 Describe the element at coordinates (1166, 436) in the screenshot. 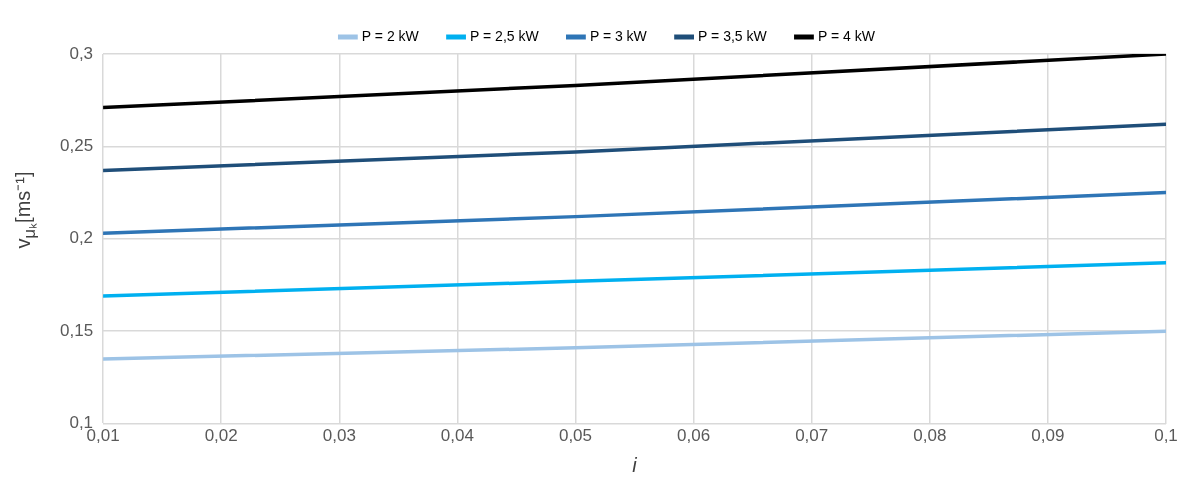

I see `x-tick-label: 0,1` at that location.